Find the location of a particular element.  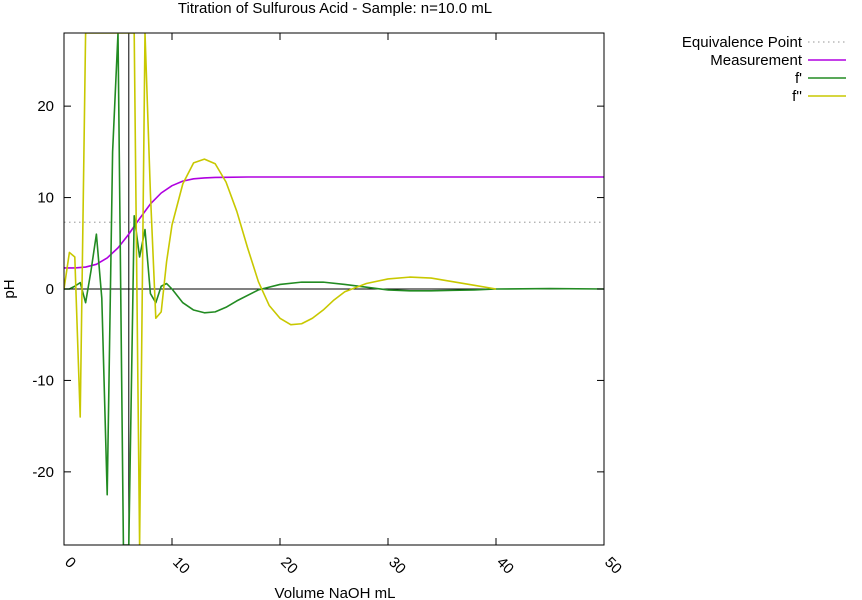

legend-f-prime-label: f' is located at coordinates (798, 78).